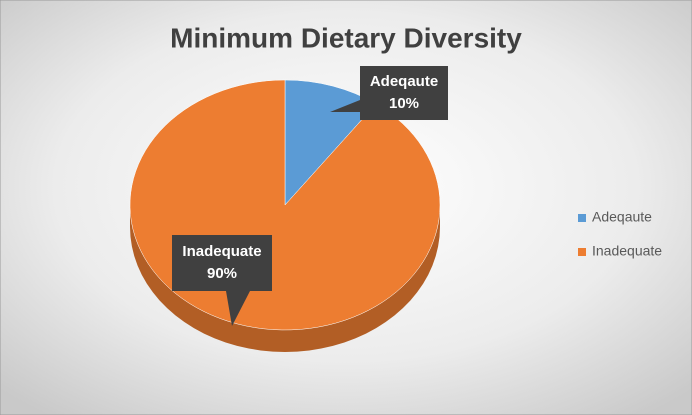 Image resolution: width=692 pixels, height=415 pixels. Describe the element at coordinates (404, 103) in the screenshot. I see `label-value: 10%` at that location.